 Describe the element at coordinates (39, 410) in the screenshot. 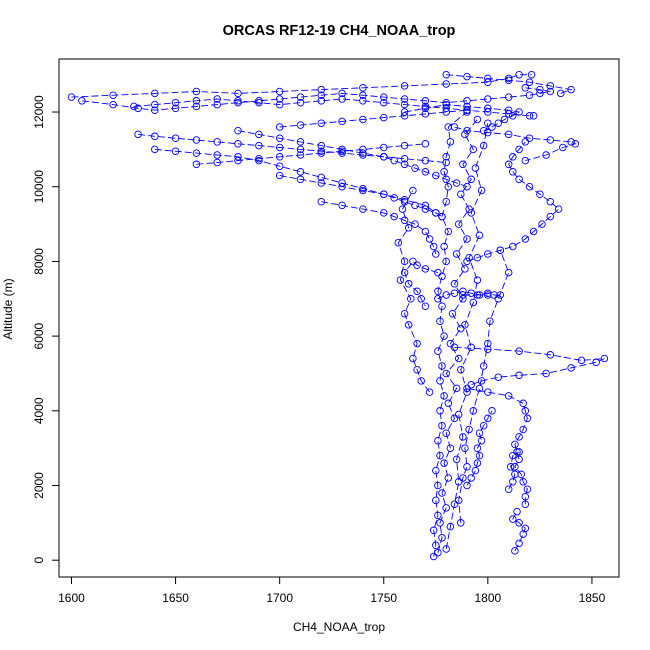

I see `y-tick-label: 4000` at that location.